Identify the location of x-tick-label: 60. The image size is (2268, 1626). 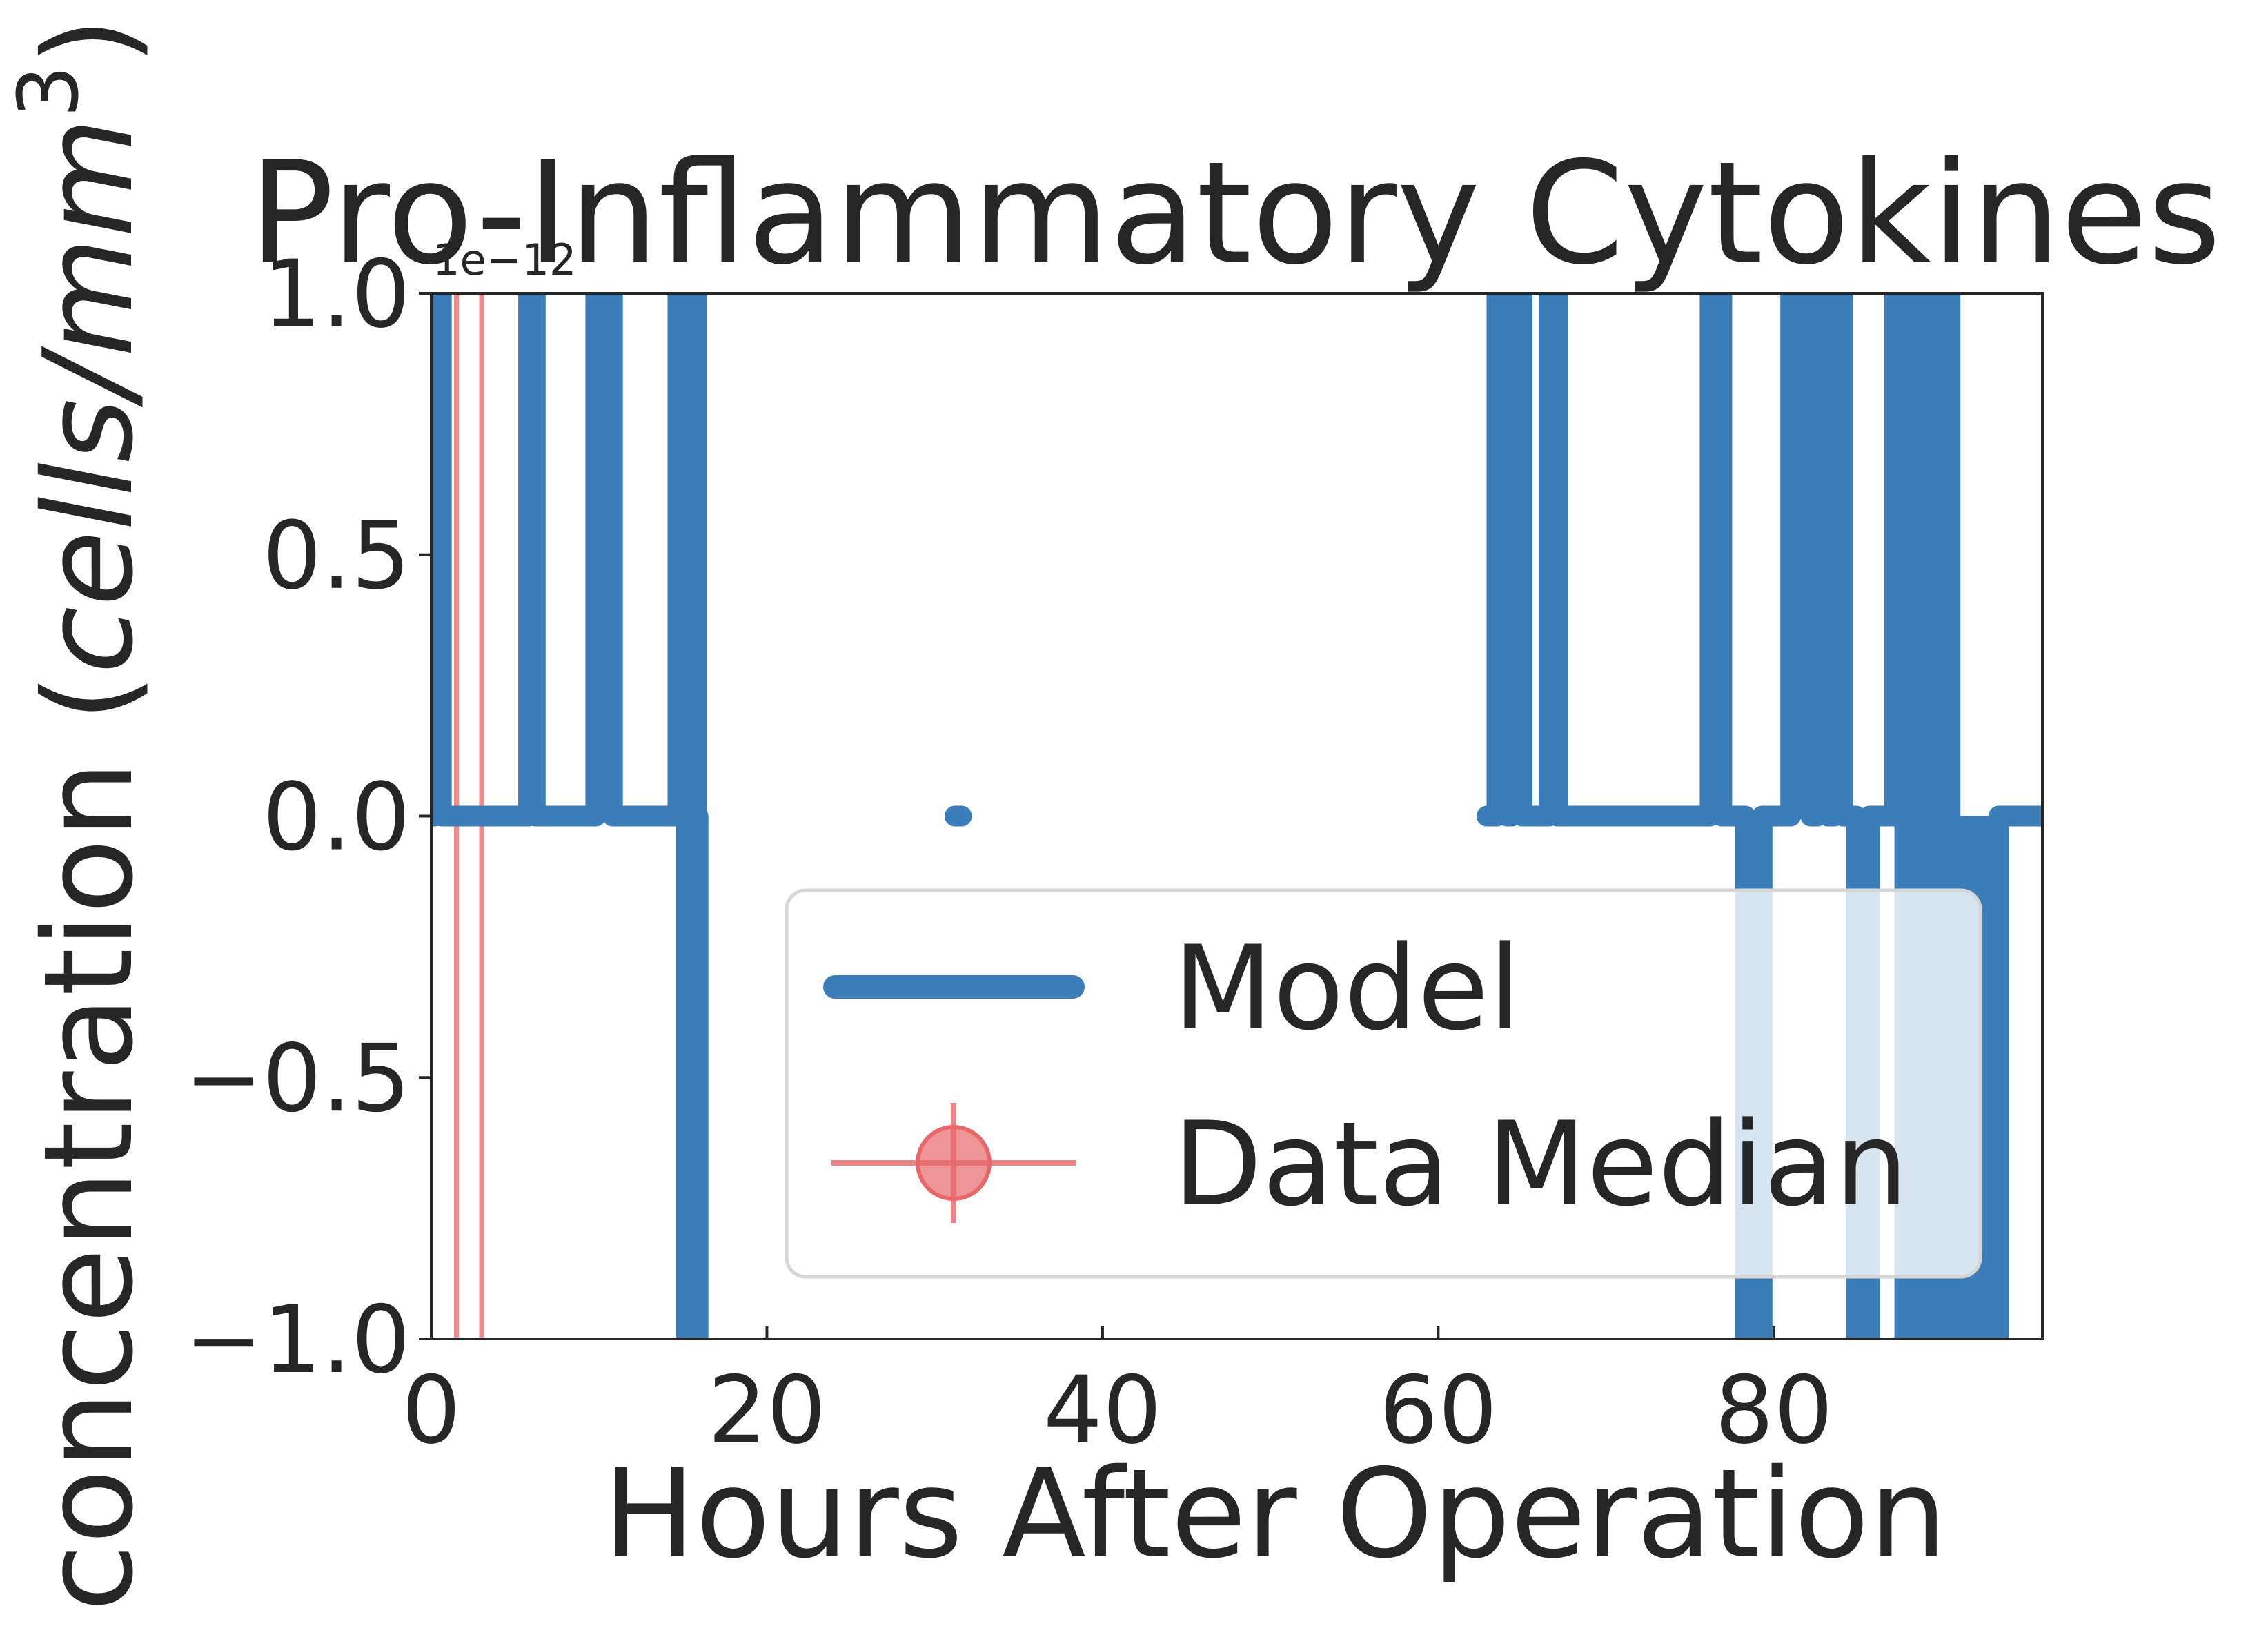
(1438, 1410).